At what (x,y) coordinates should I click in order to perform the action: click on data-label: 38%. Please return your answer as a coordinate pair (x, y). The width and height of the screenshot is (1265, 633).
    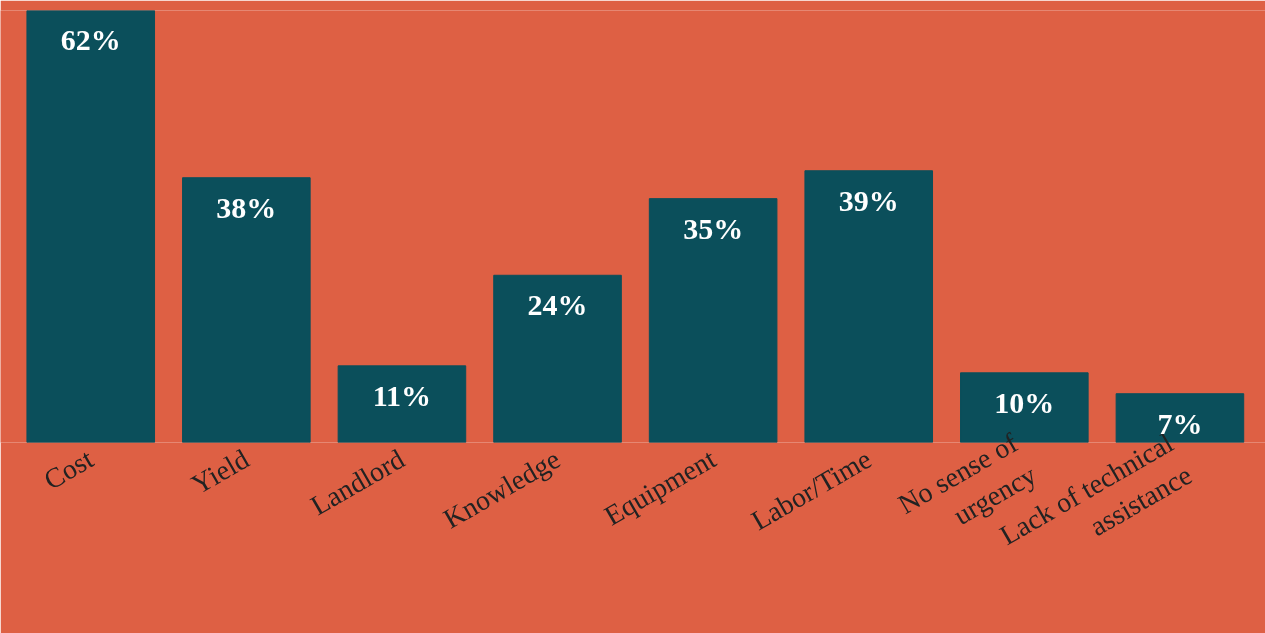
    Looking at the image, I should click on (246, 207).